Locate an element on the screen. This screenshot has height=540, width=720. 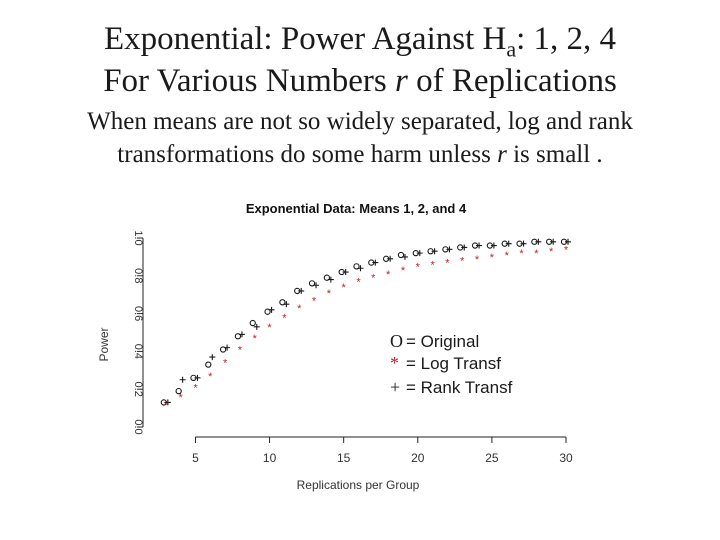
title-line-2-suffix: of Replications is located at coordinates (512, 81).